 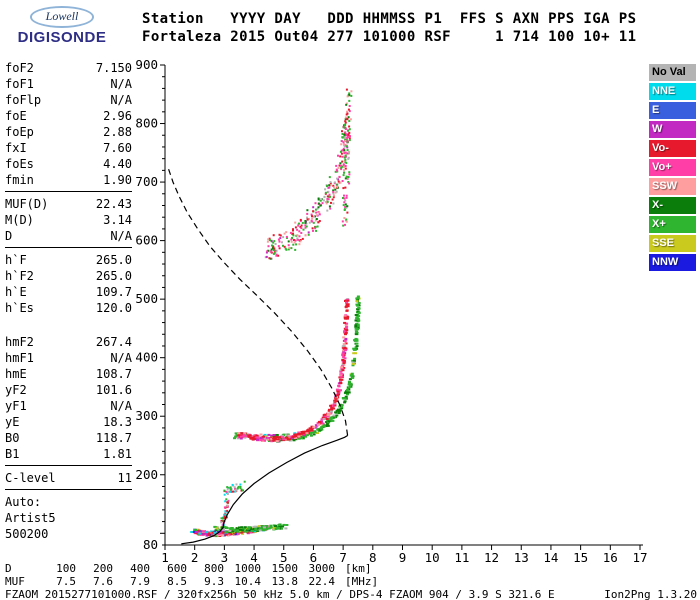 I want to click on svg-text: 4, so click(x=254, y=557).